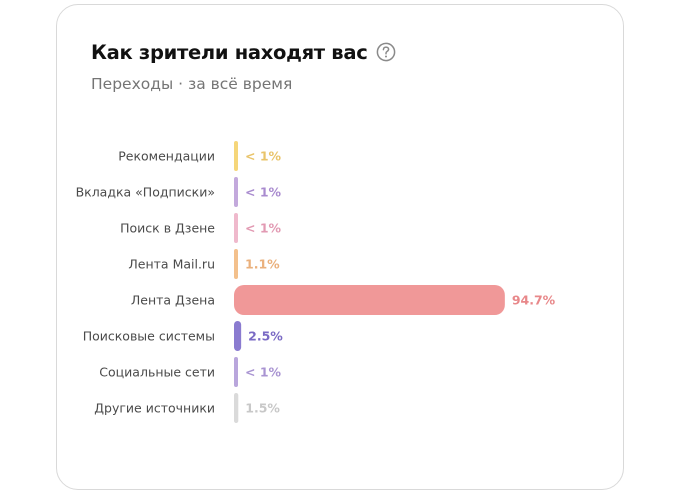 The image size is (680, 494). What do you see at coordinates (534, 300) in the screenshot?
I see `value-label: 94.7%` at bounding box center [534, 300].